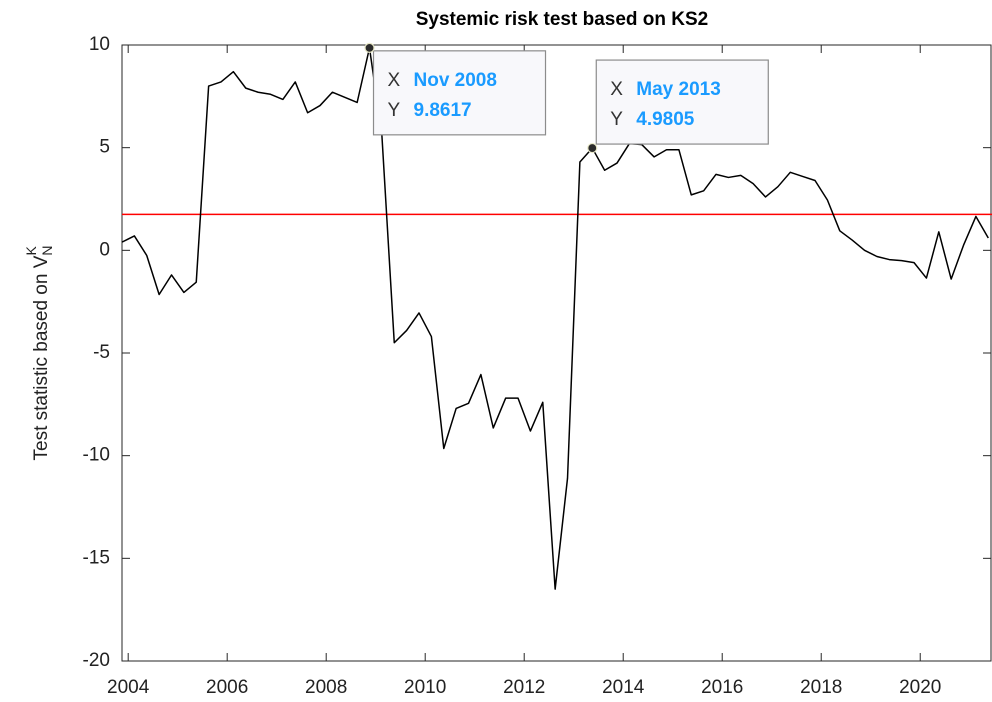 The width and height of the screenshot is (992, 702). Describe the element at coordinates (104, 249) in the screenshot. I see `y-tick-label: 0` at that location.